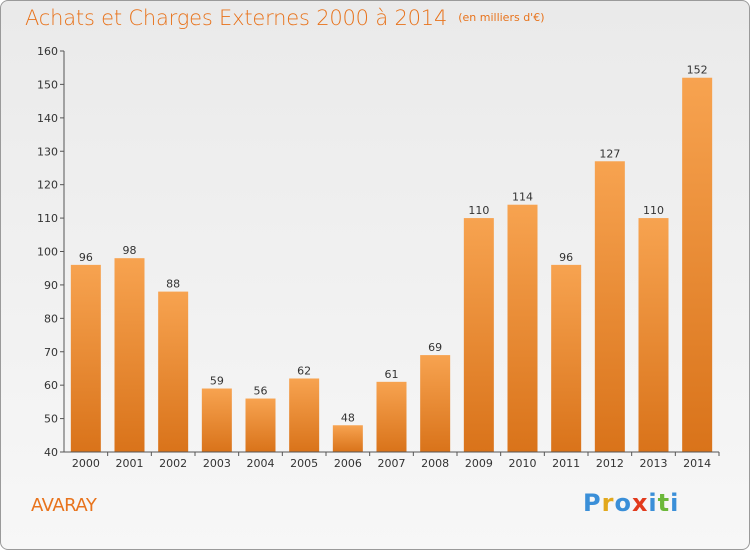 This screenshot has width=750, height=550. Describe the element at coordinates (523, 463) in the screenshot. I see `x-tick-label: 2010` at that location.